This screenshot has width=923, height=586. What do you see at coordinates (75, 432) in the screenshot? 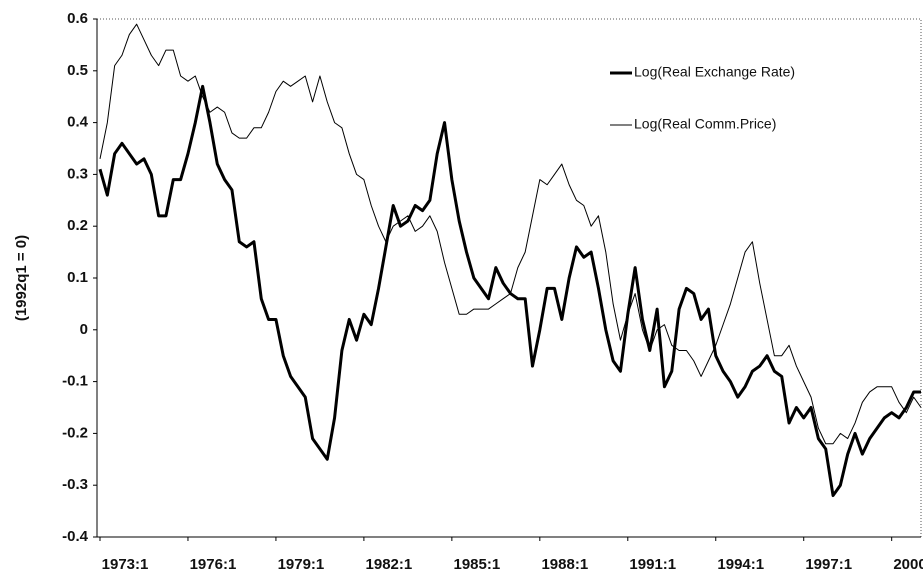
I see `y-tick-label: -0.2` at bounding box center [75, 432].